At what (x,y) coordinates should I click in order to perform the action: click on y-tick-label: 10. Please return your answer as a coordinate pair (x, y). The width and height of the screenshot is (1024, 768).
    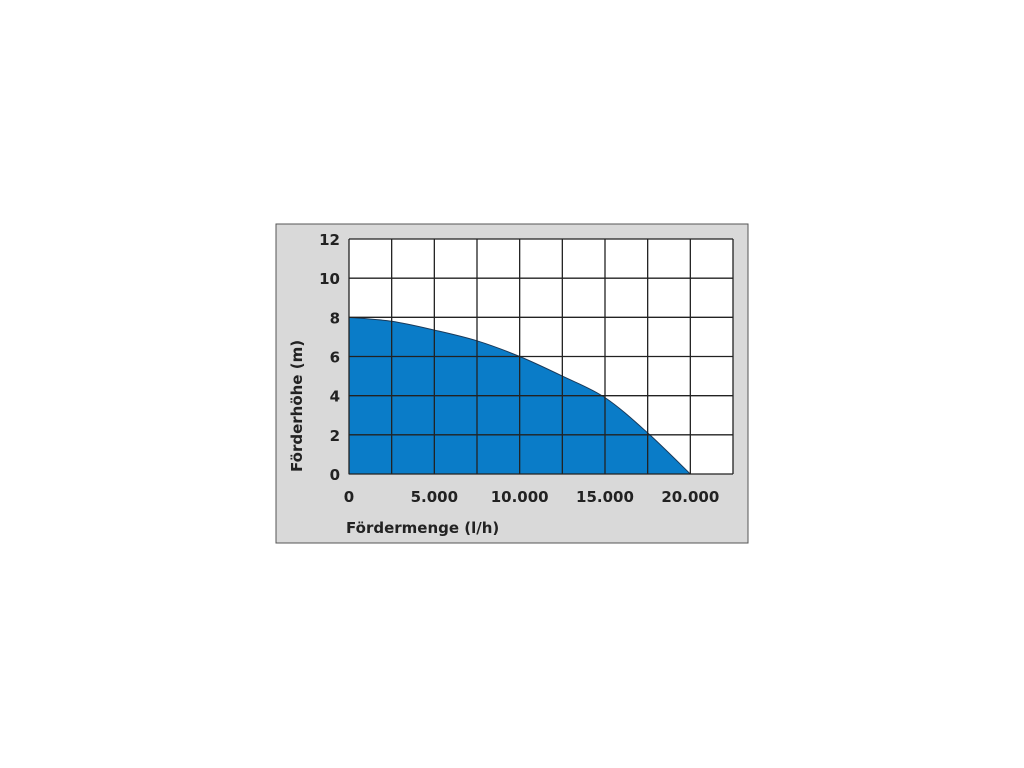
    Looking at the image, I should click on (329, 279).